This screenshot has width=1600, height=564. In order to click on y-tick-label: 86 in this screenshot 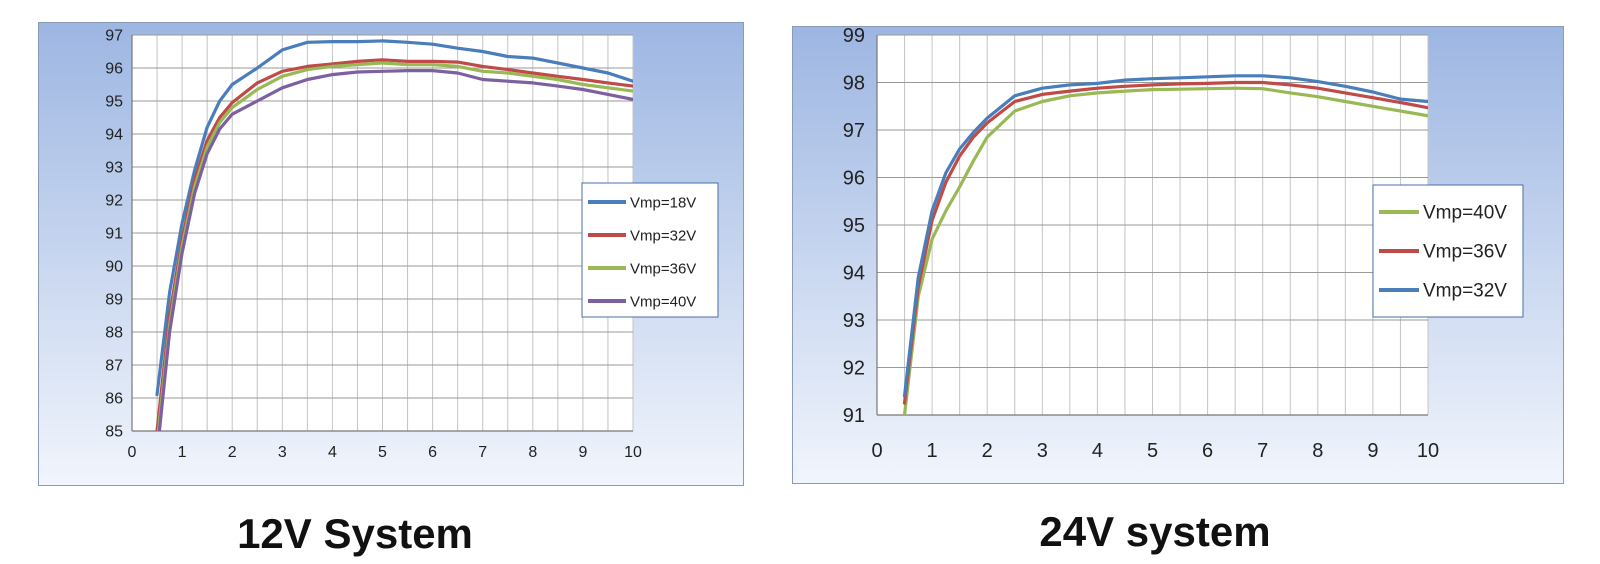, I will do `click(114, 399)`.